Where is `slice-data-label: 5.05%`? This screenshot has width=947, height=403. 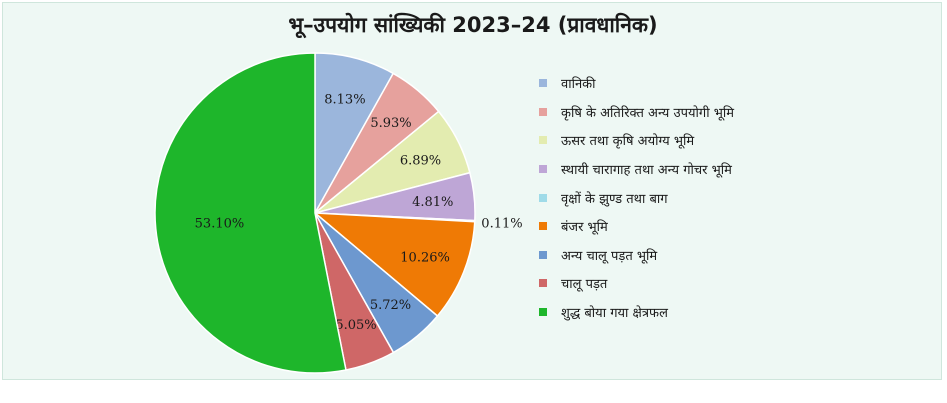
slice-data-label: 5.05% is located at coordinates (355, 325).